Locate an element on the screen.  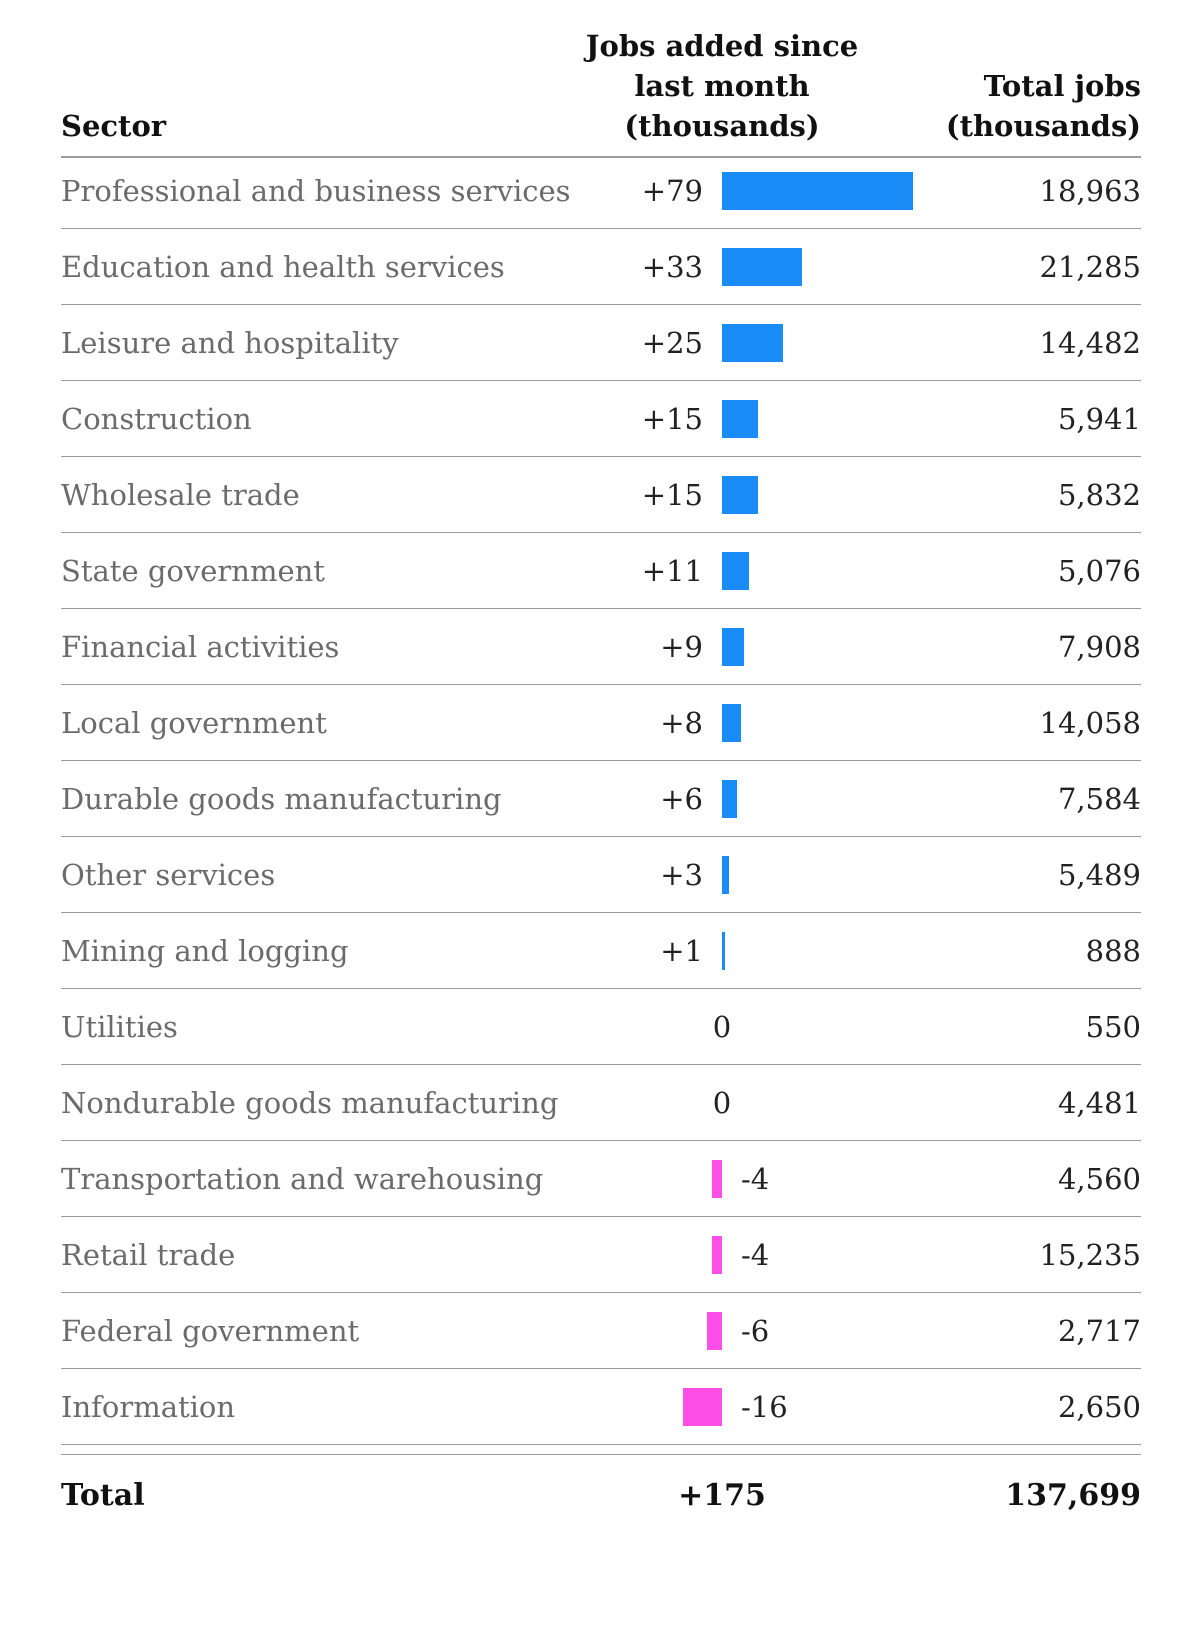
sector-name: Education and health services is located at coordinates (283, 267).